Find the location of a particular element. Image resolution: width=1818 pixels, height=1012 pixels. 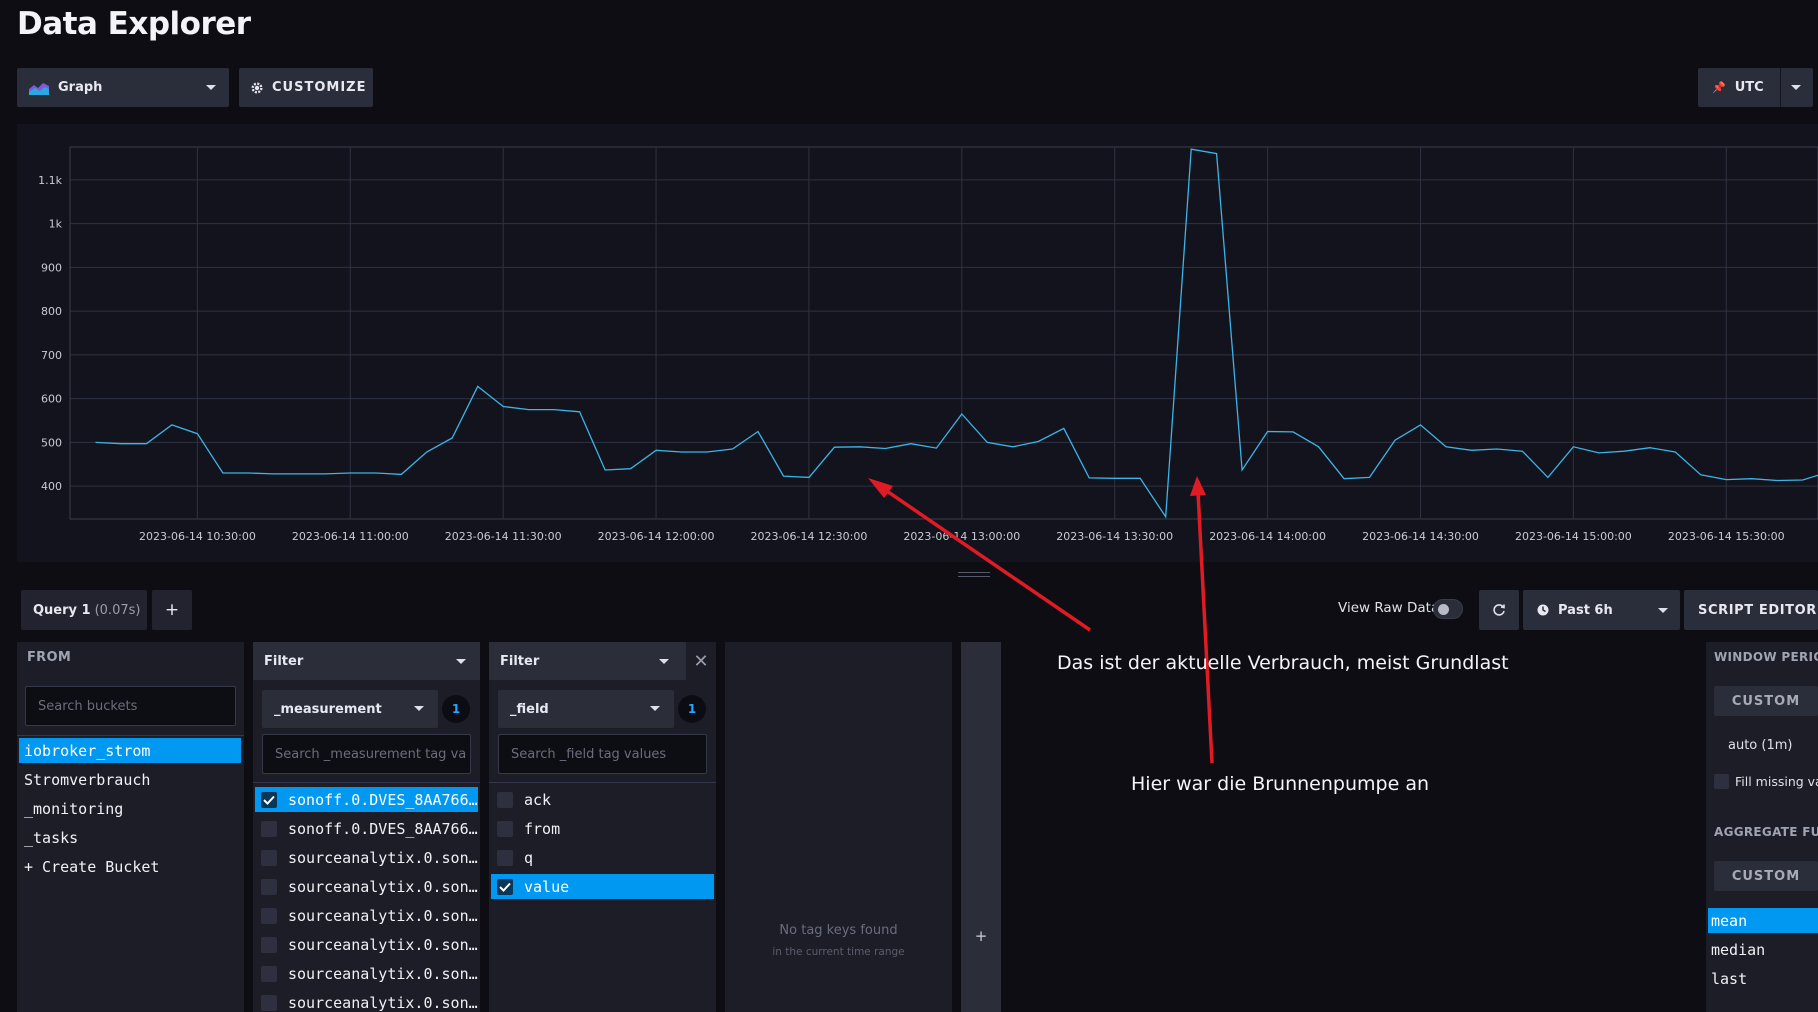

selected-count-badge: 1 is located at coordinates (456, 709).